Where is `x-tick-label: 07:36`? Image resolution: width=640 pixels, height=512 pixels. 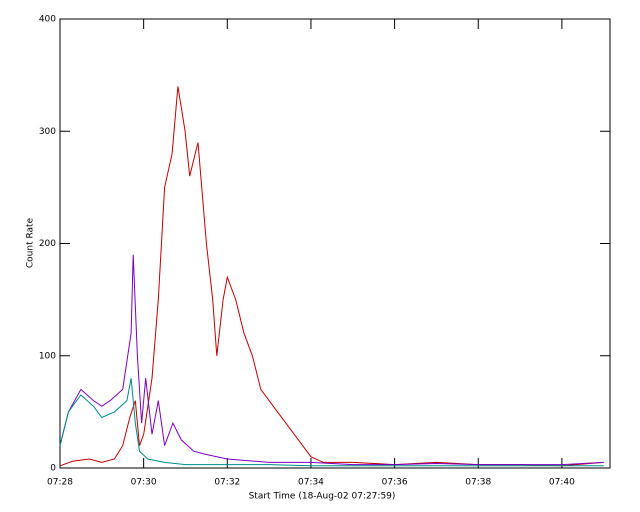 x-tick-label: 07:36 is located at coordinates (395, 483).